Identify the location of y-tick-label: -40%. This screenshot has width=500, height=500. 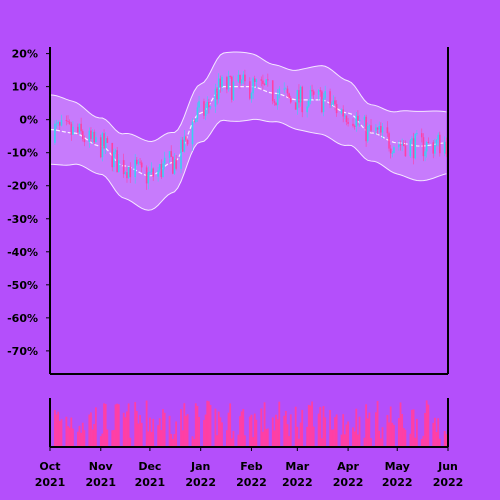
(22, 252).